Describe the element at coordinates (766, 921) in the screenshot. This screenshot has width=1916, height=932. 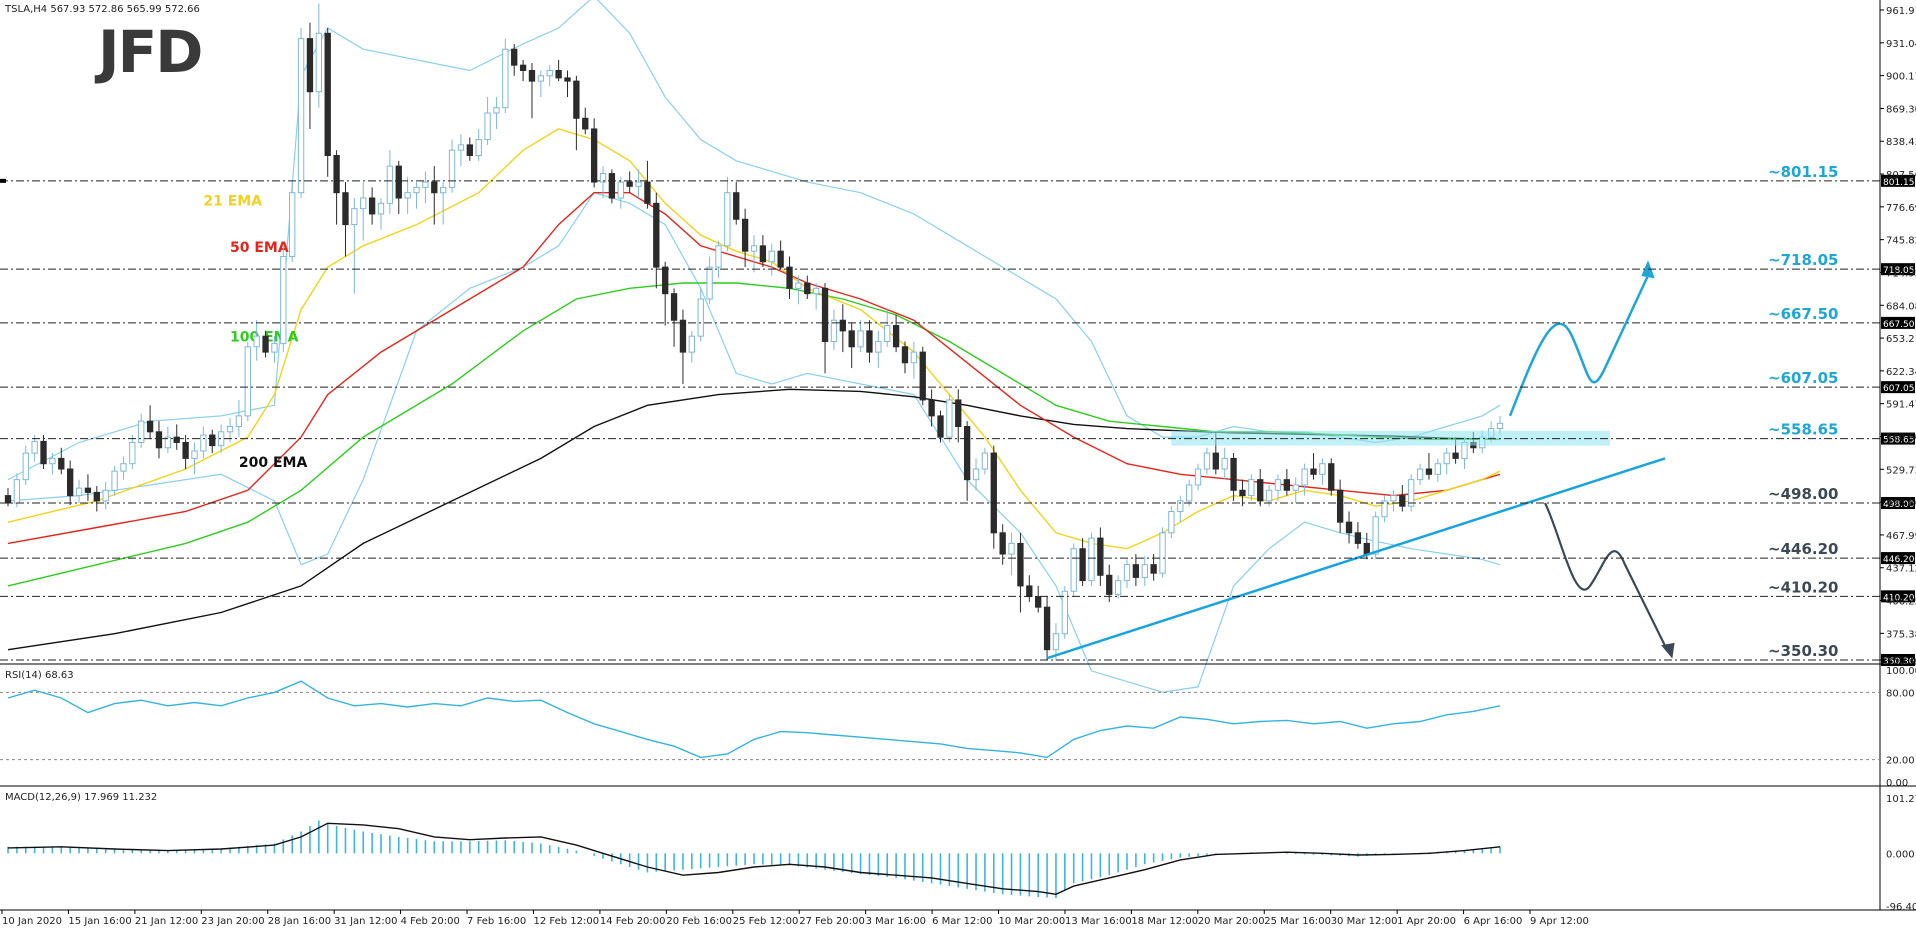
I see `time-tick-label: 25 Feb 12:00` at that location.